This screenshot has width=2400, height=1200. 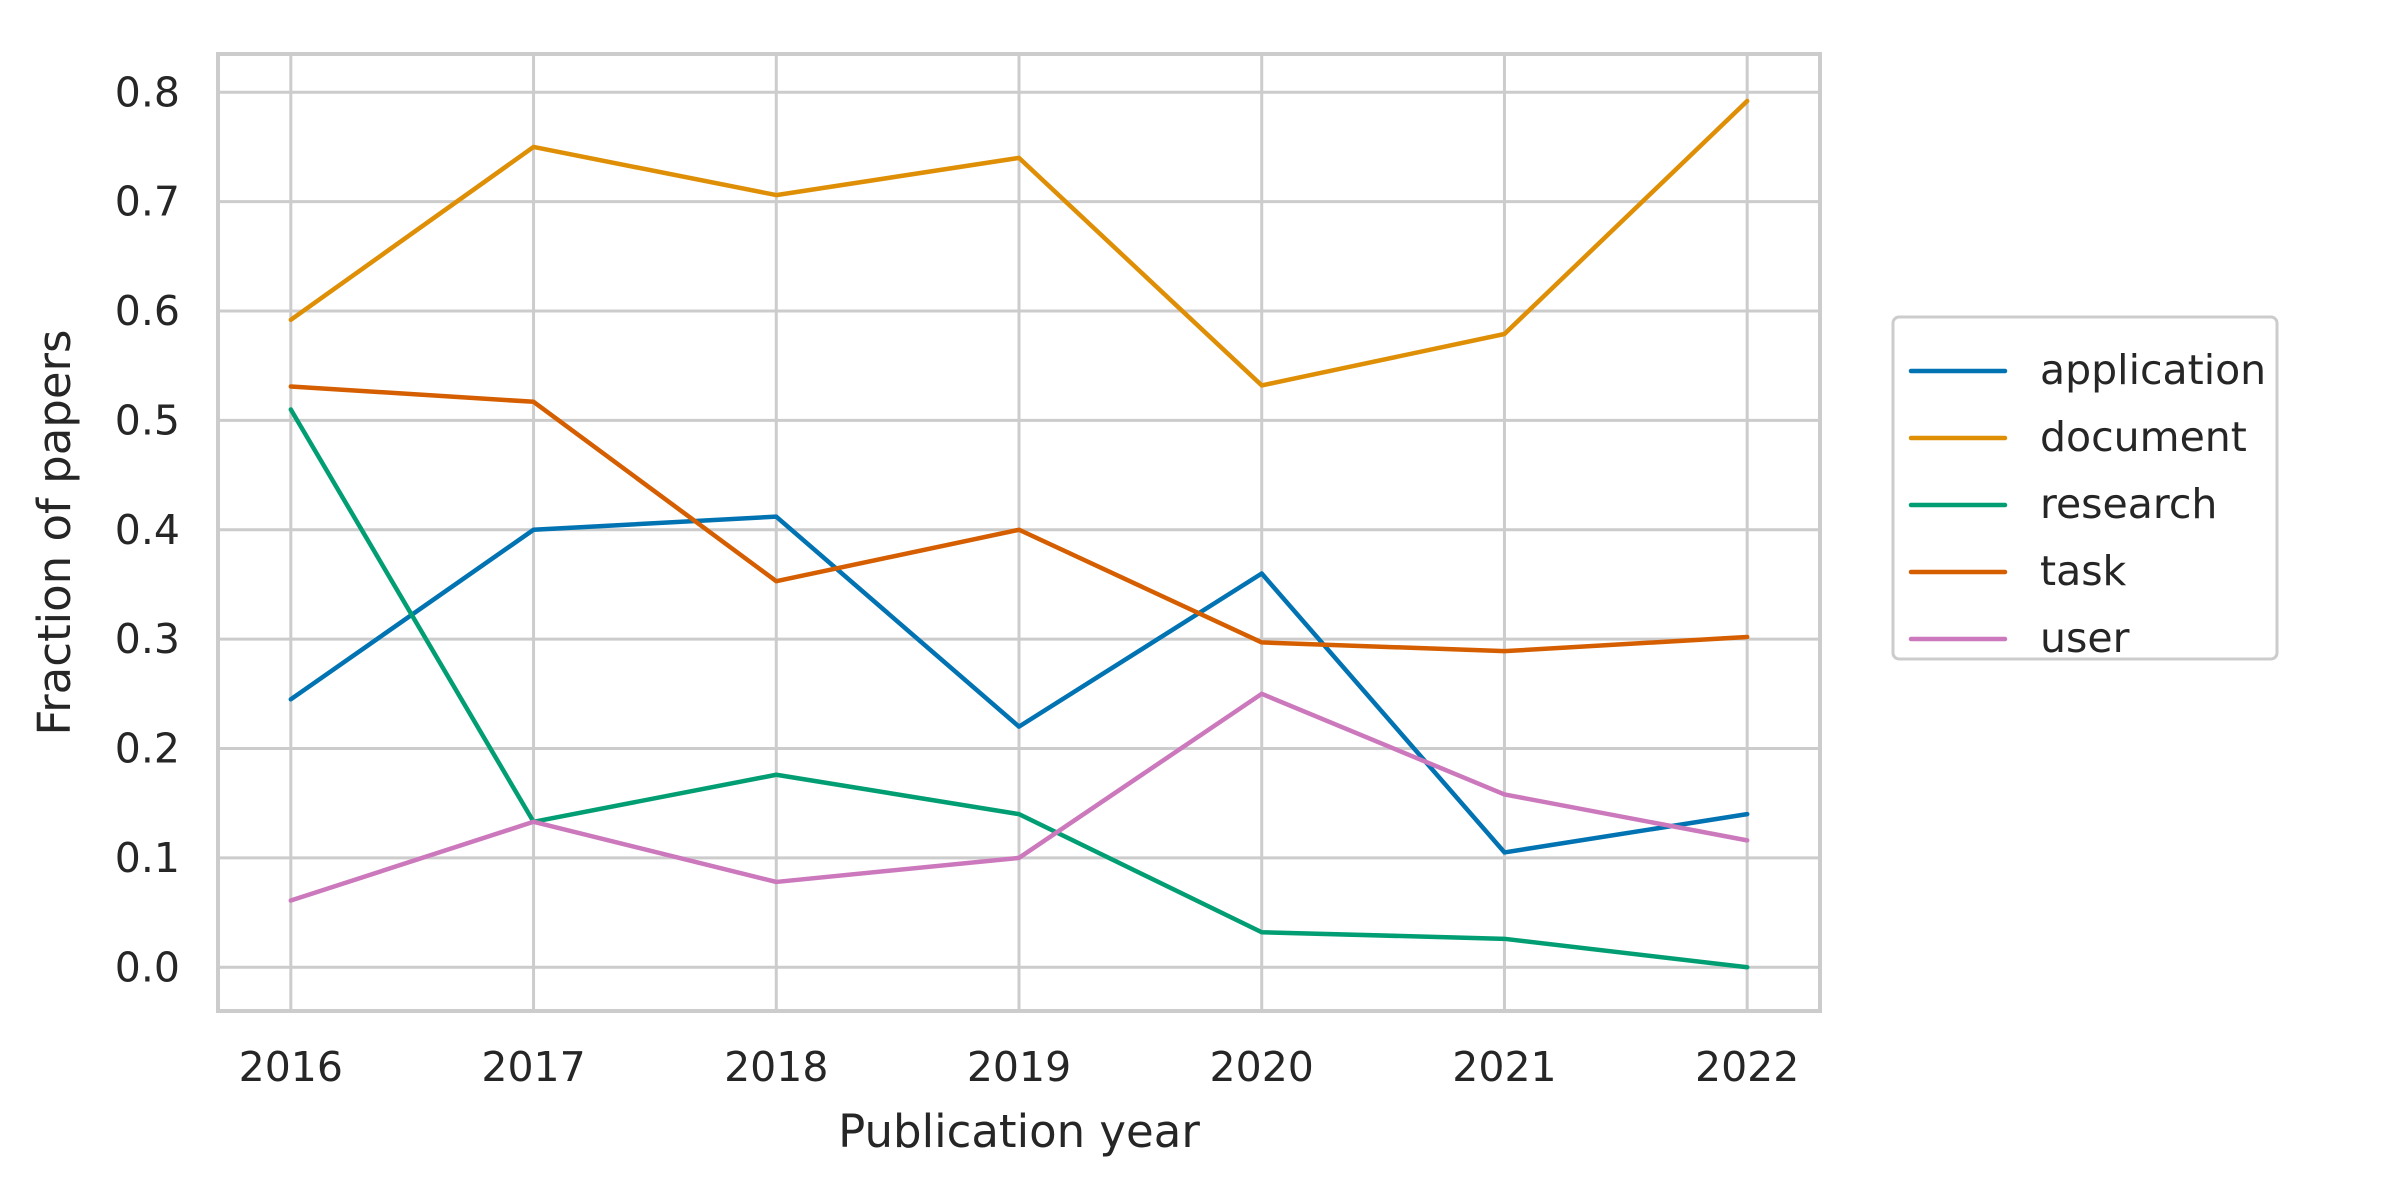 I want to click on x-tick-label: 2021, so click(x=1504, y=1067).